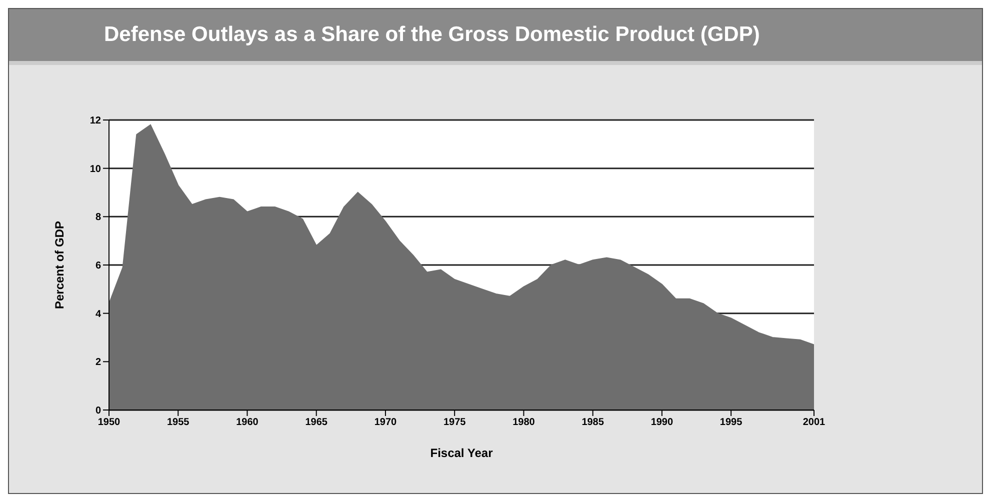 Image resolution: width=993 pixels, height=504 pixels. Describe the element at coordinates (386, 422) in the screenshot. I see `x-tick-label: 1970` at that location.